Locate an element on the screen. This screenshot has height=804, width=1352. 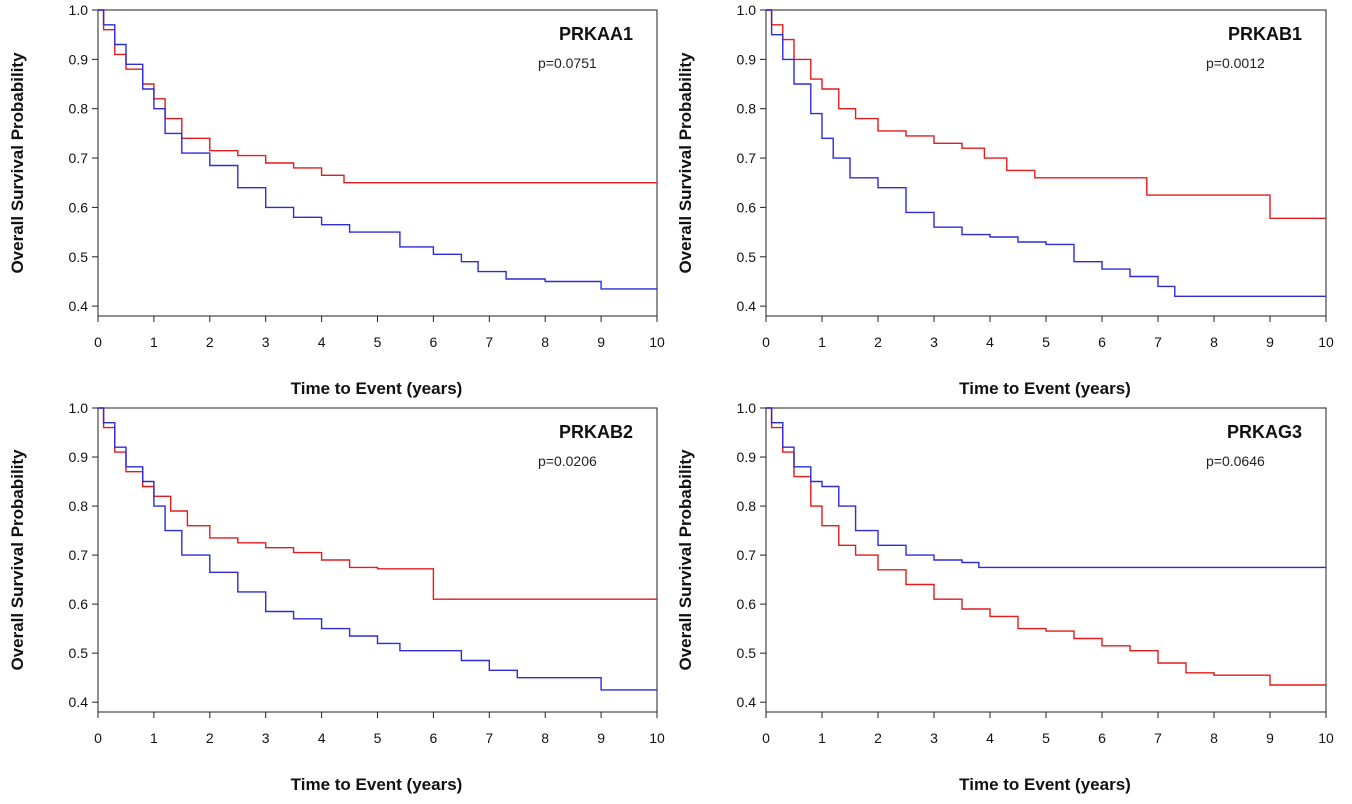
p-value-label: p=0.0646 is located at coordinates (1235, 461).